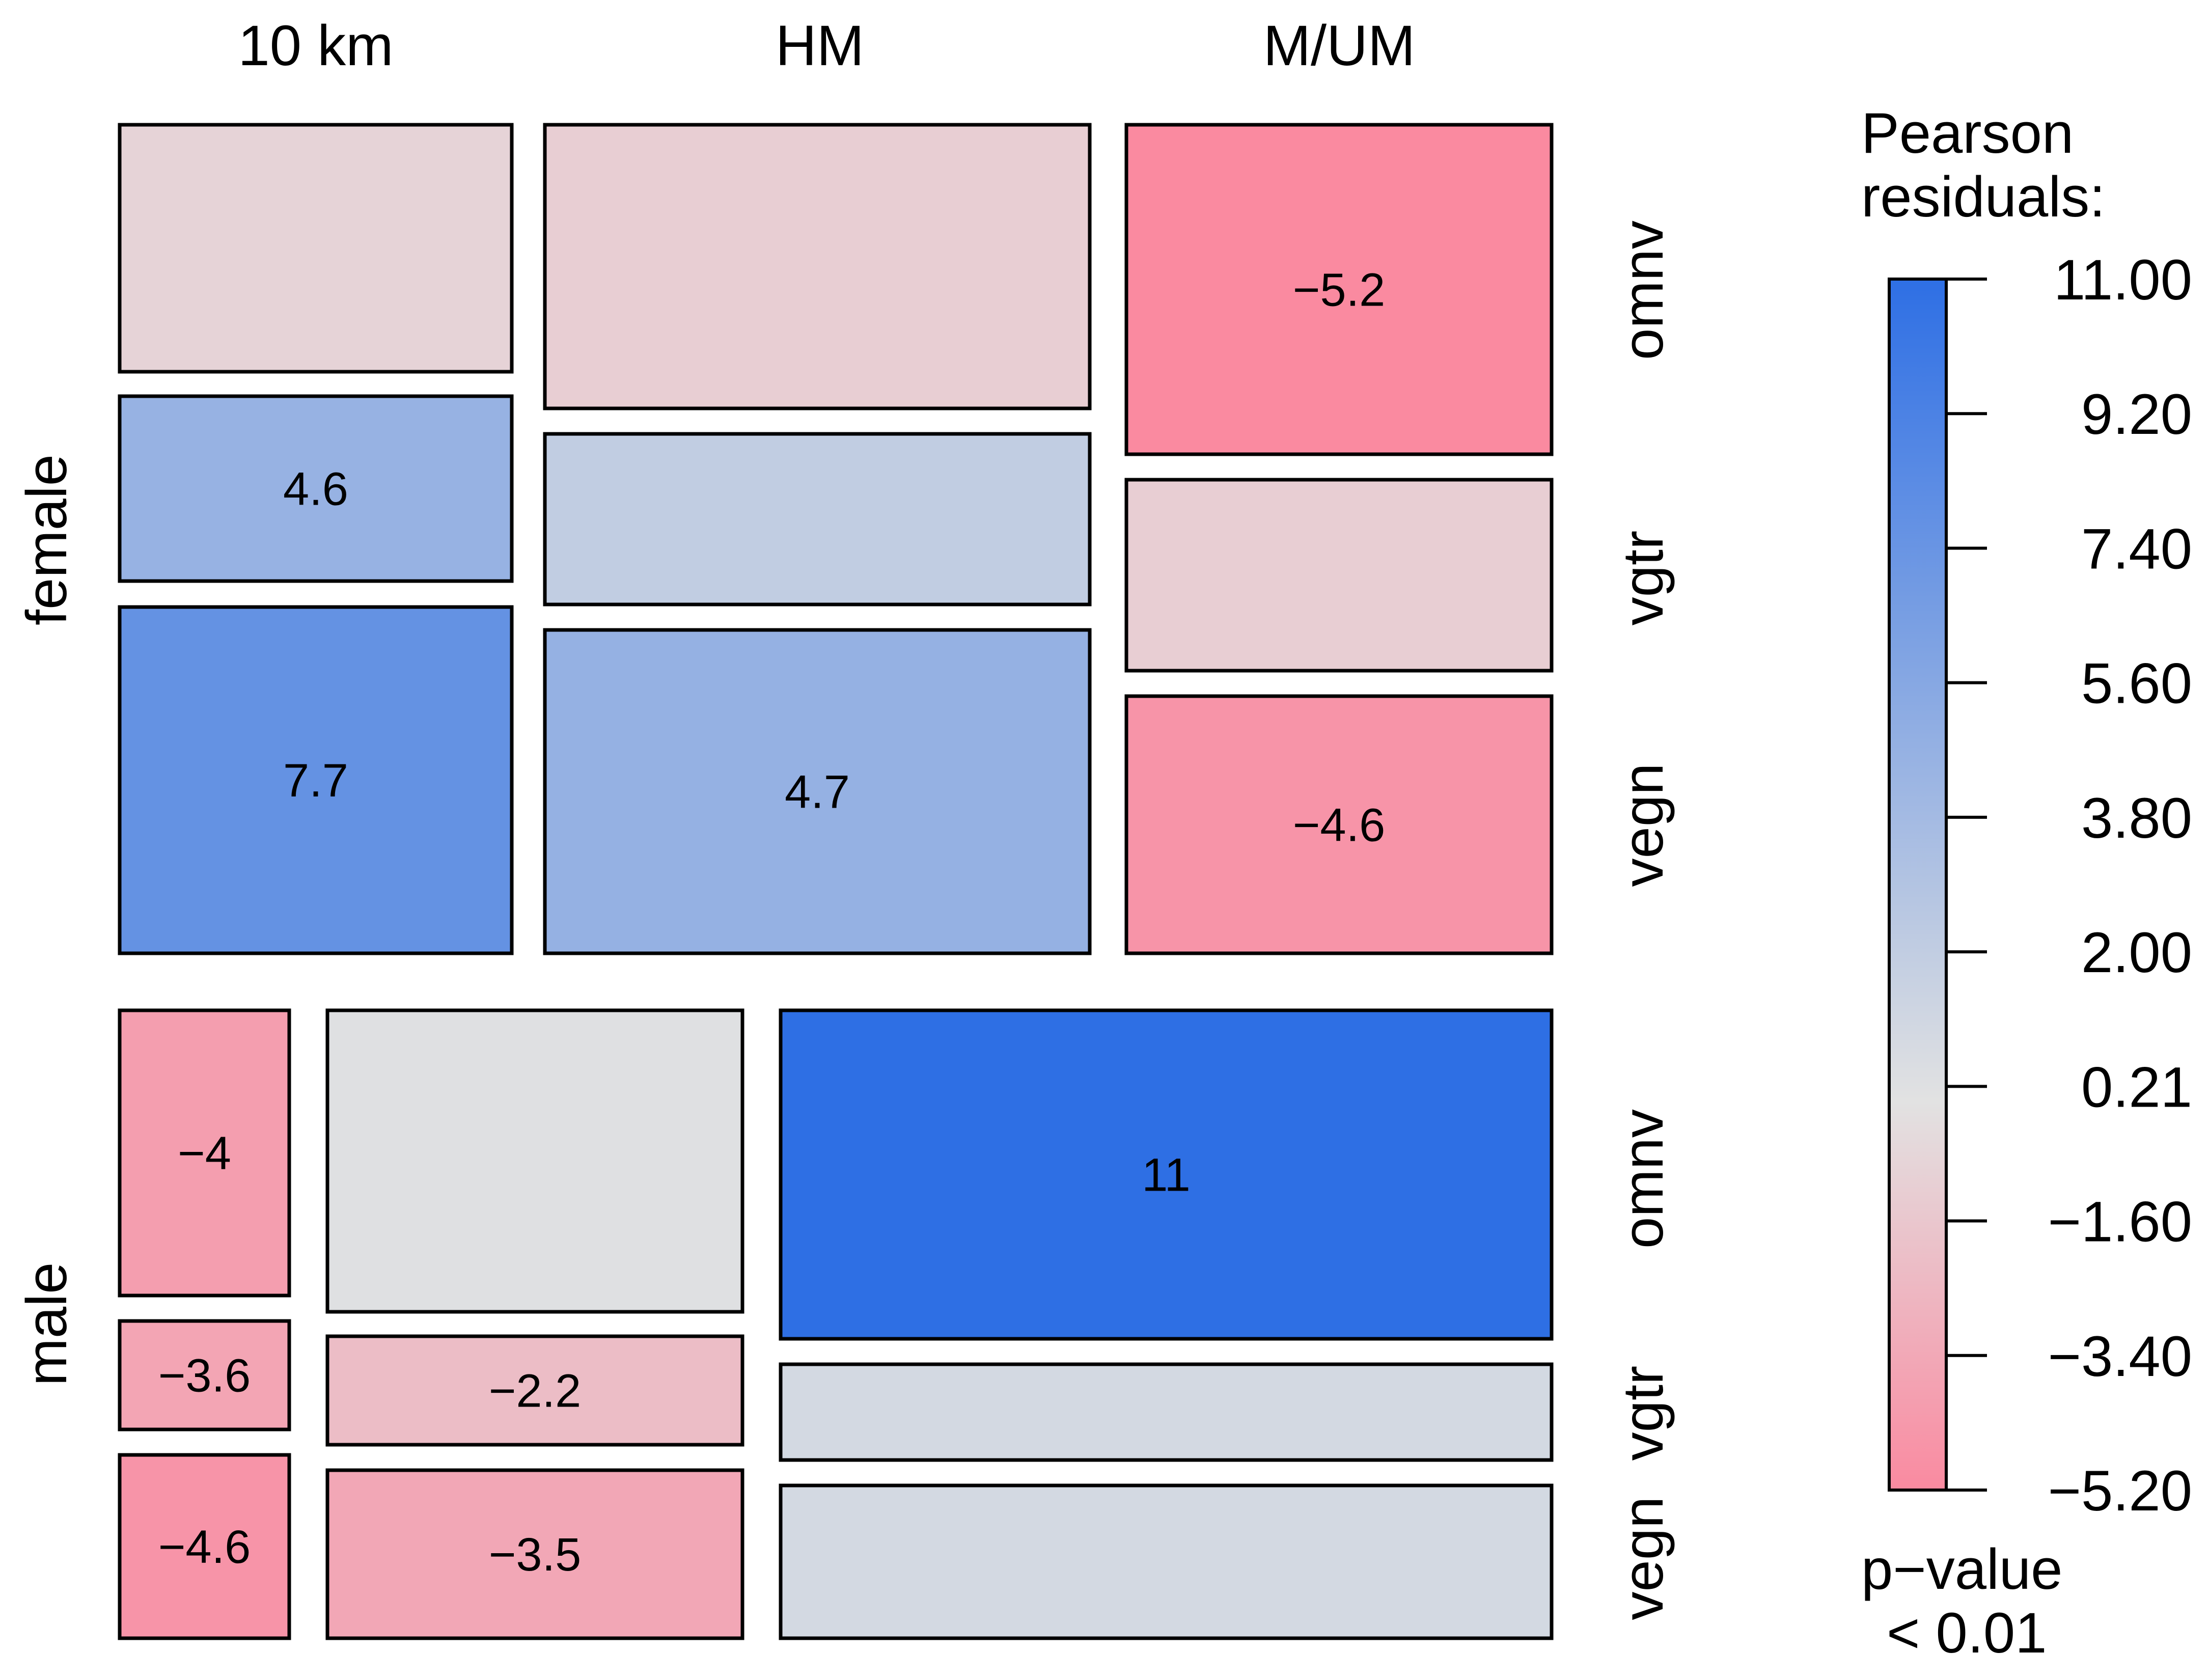  I want to click on cell-label-female-10-km-vegn: 7.7, so click(315, 781).